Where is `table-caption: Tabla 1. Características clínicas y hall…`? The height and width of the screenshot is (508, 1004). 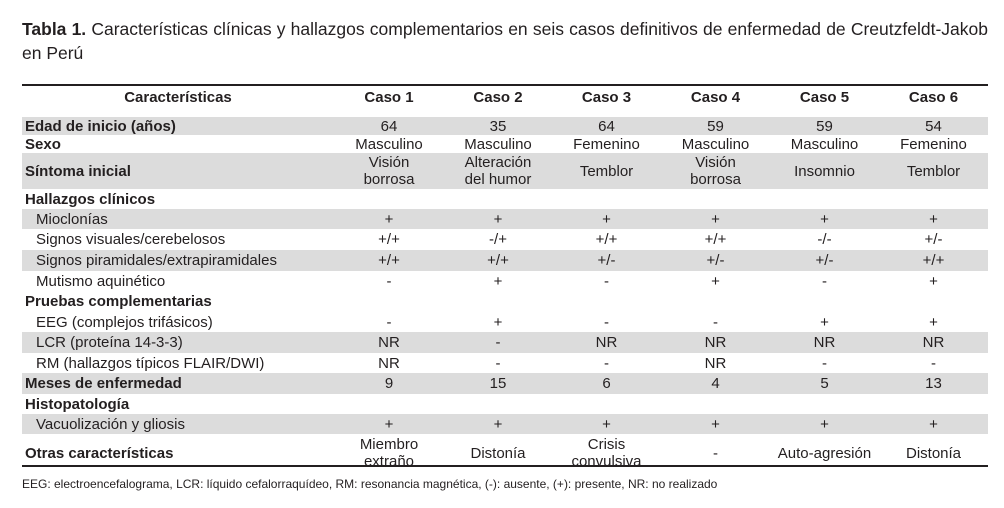 table-caption: Tabla 1. Características clínicas y hall… is located at coordinates (505, 41).